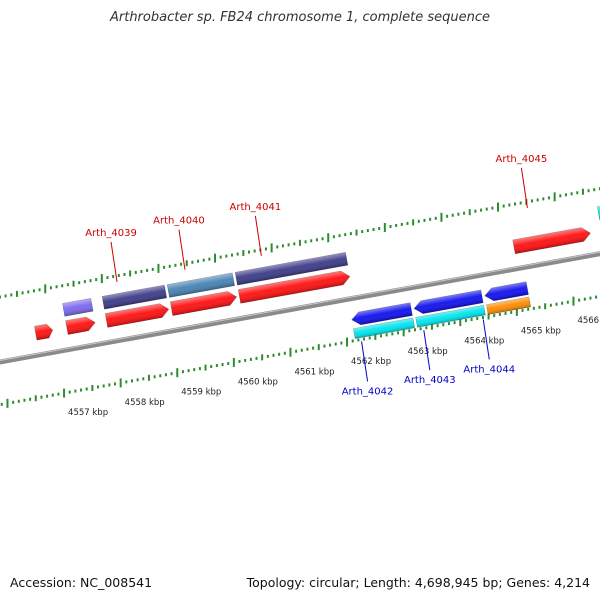 The width and height of the screenshot is (600, 600). What do you see at coordinates (111, 233) in the screenshot?
I see `gene-label: Arth_4039` at bounding box center [111, 233].